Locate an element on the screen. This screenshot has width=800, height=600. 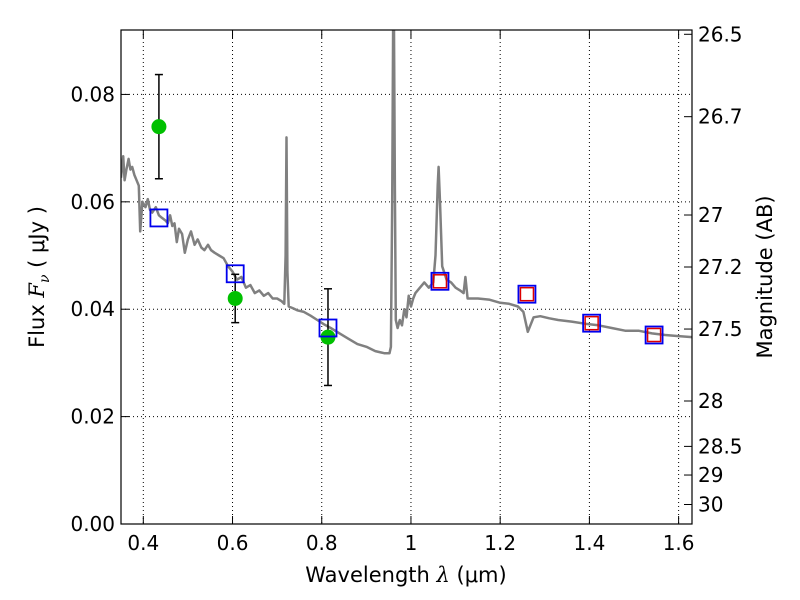
y2-tick-label: 27.2 is located at coordinates (720, 267).